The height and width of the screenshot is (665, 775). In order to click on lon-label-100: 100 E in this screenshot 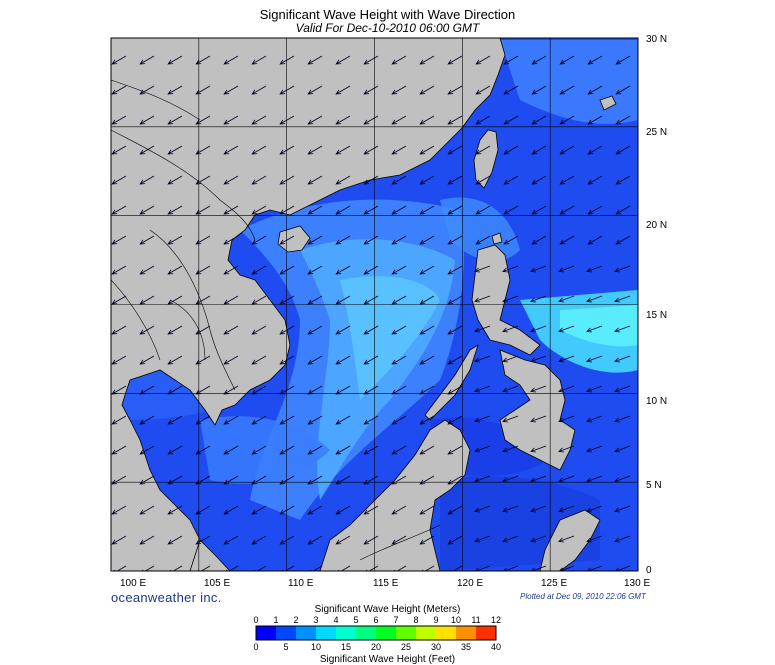, I will do `click(133, 583)`.